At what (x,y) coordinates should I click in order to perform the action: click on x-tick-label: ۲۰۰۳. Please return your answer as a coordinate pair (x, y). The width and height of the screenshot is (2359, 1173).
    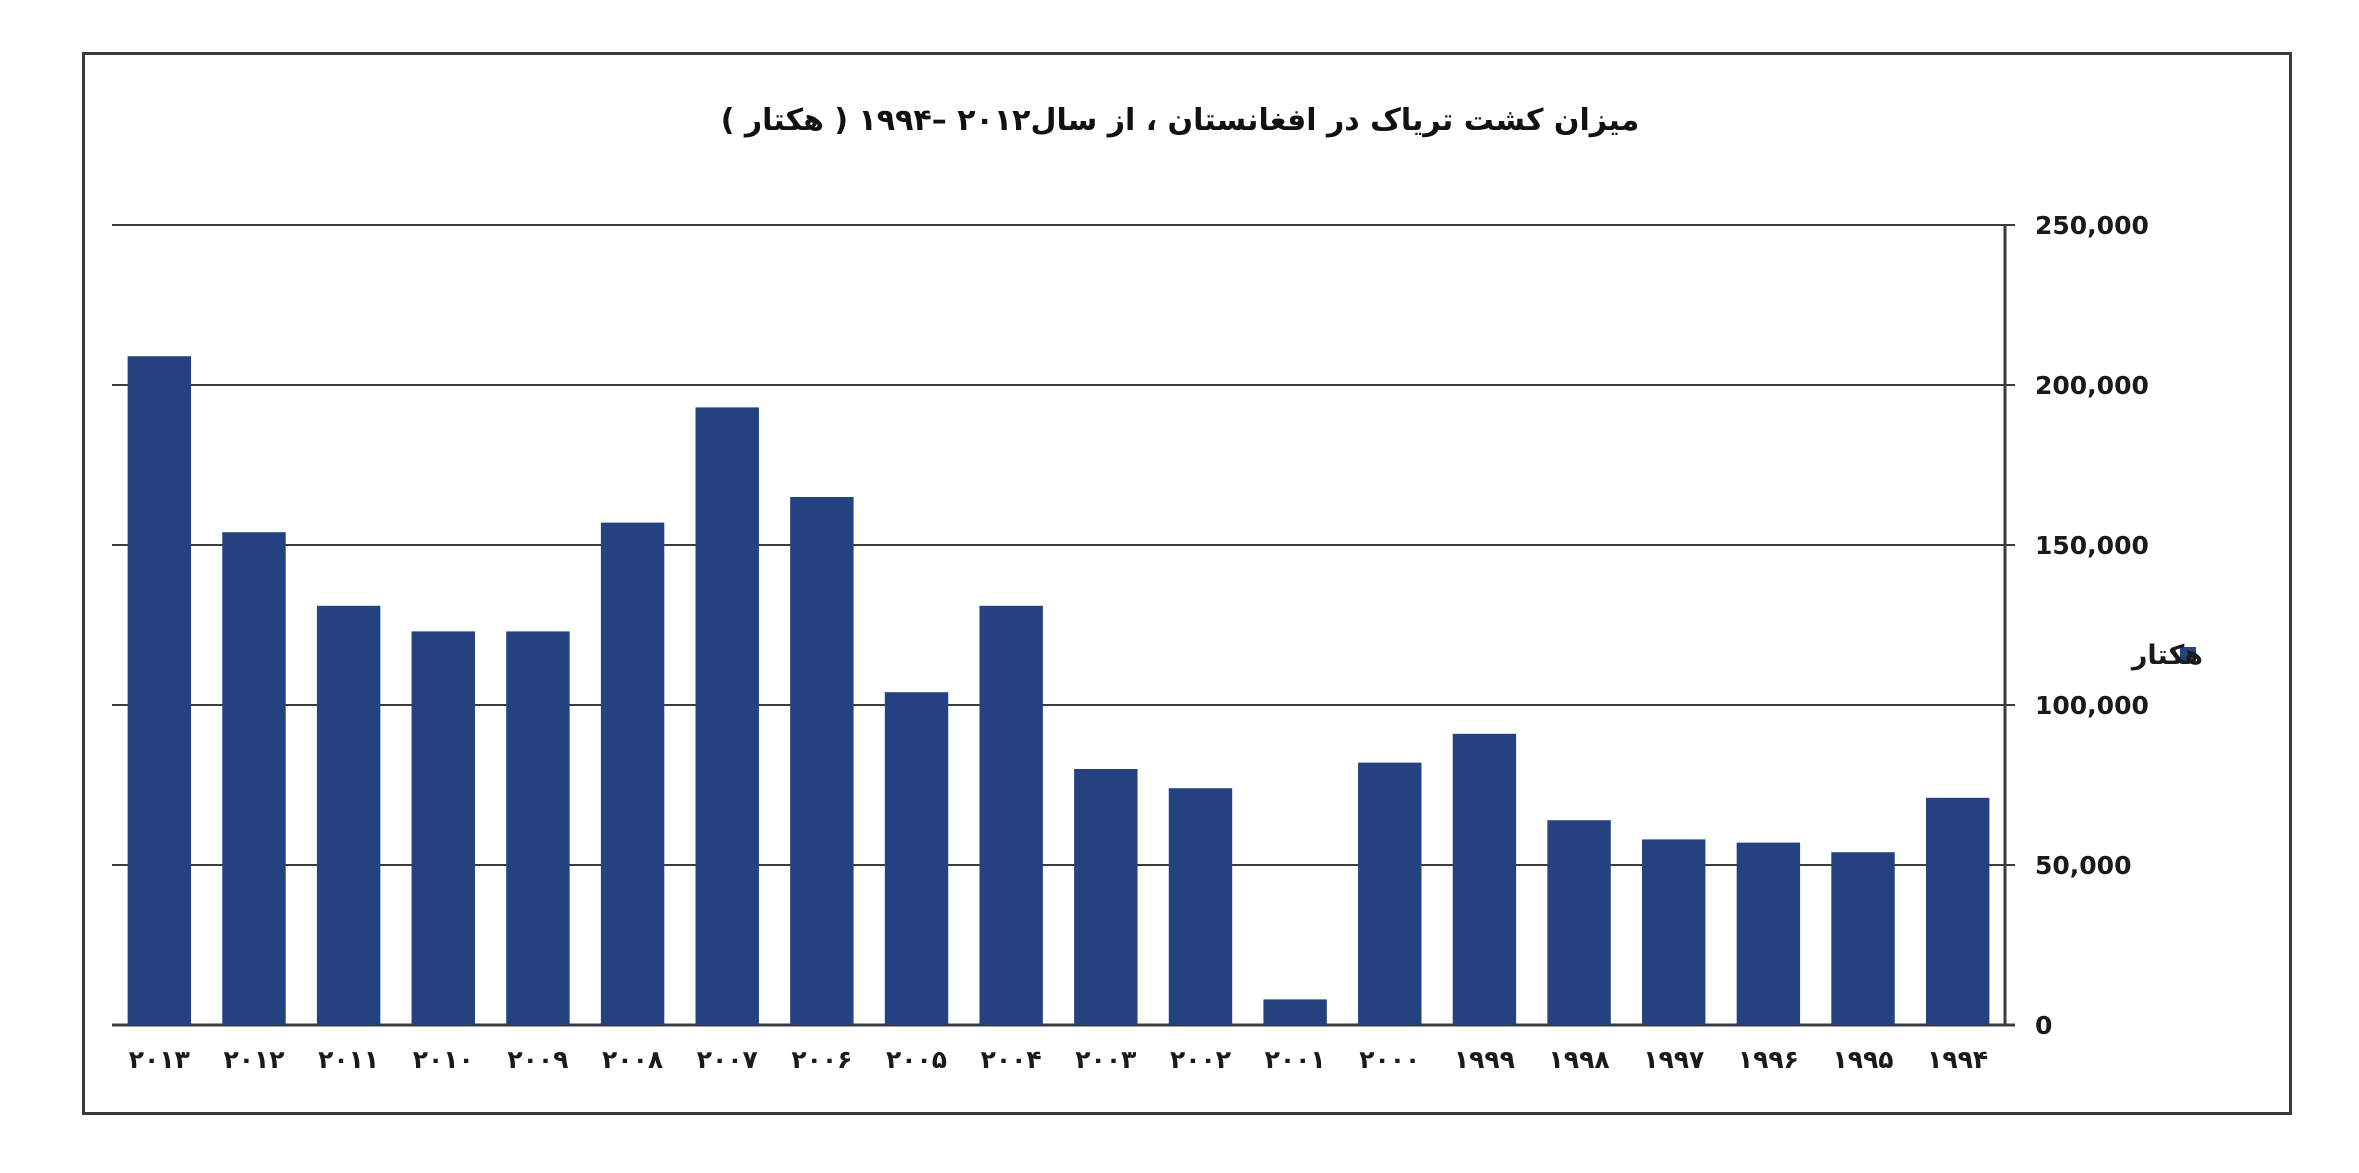
    Looking at the image, I should click on (1105, 1059).